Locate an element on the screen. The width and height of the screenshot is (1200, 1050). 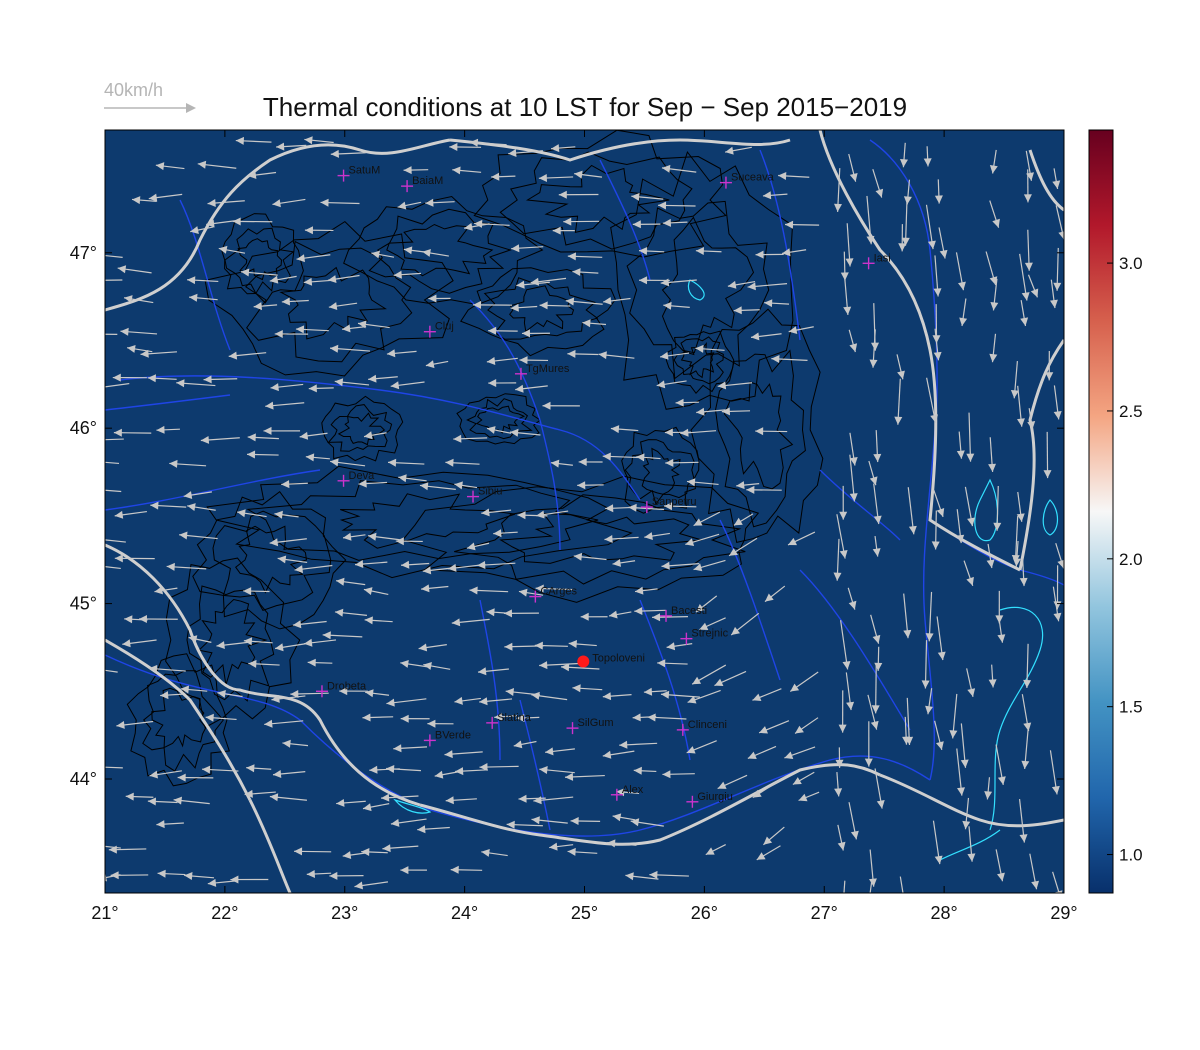
city-label: Cluj is located at coordinates (444, 327).